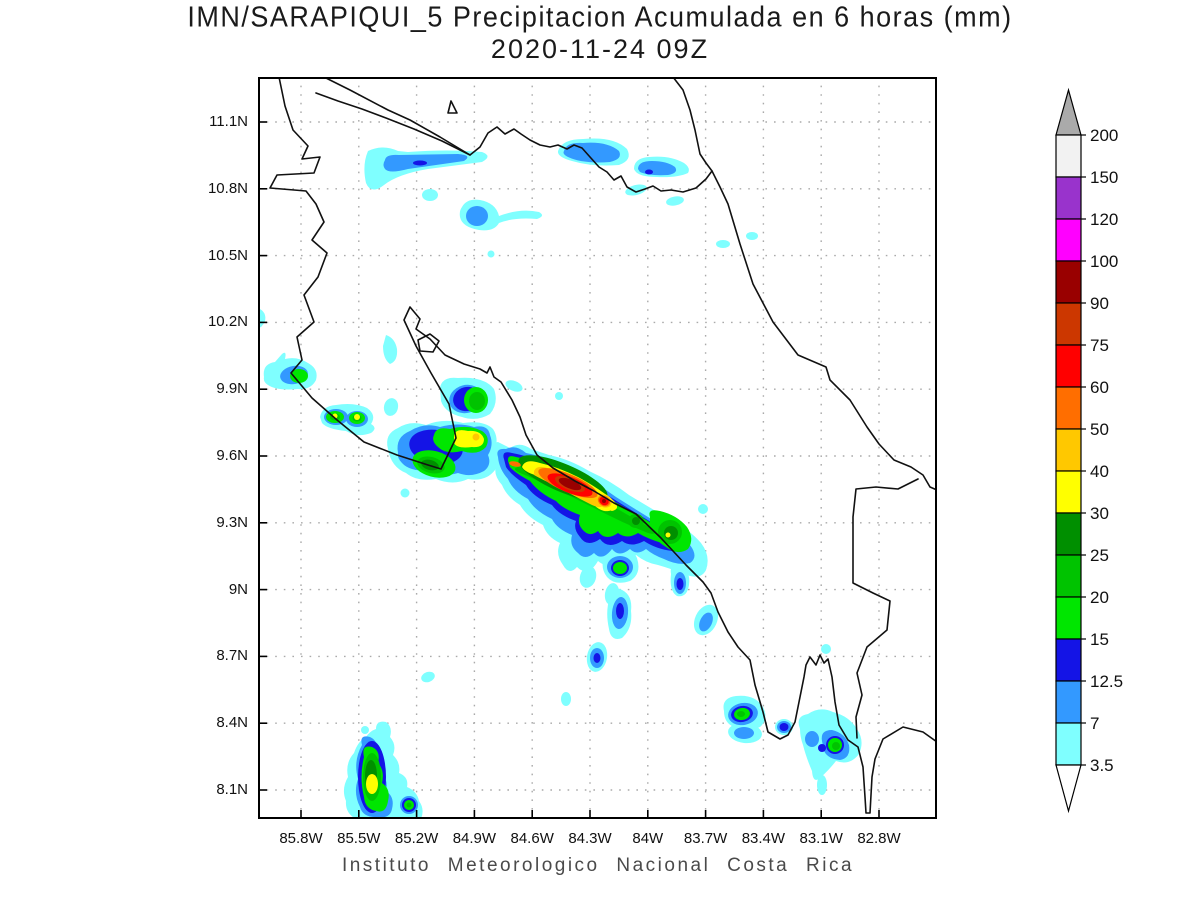  What do you see at coordinates (1102, 765) in the screenshot?
I see `legend-boundary-label: 3.5` at bounding box center [1102, 765].